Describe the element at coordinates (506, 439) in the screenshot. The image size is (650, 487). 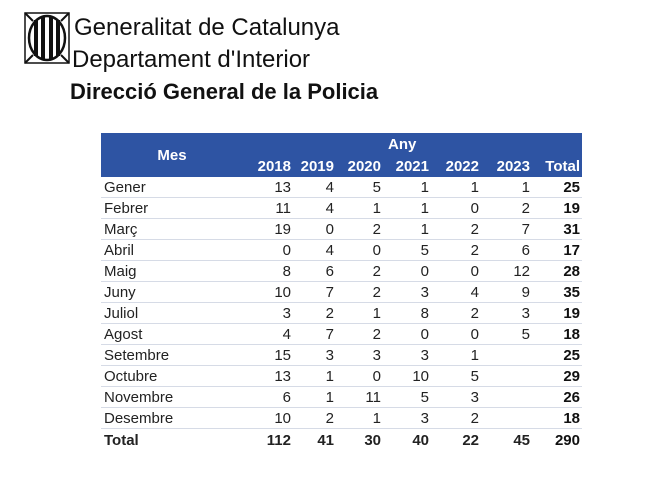
I see `value-cell: 45` at that location.